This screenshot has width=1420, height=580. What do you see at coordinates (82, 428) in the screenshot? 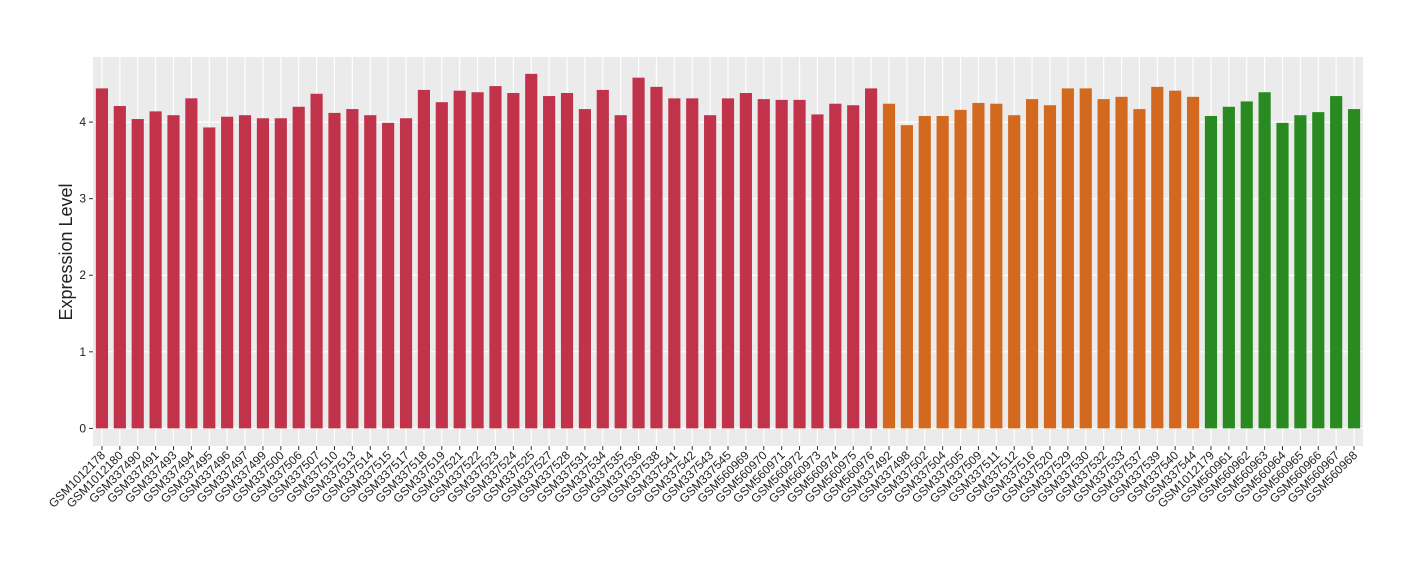
I see `y-tick-label: 0` at bounding box center [82, 428].